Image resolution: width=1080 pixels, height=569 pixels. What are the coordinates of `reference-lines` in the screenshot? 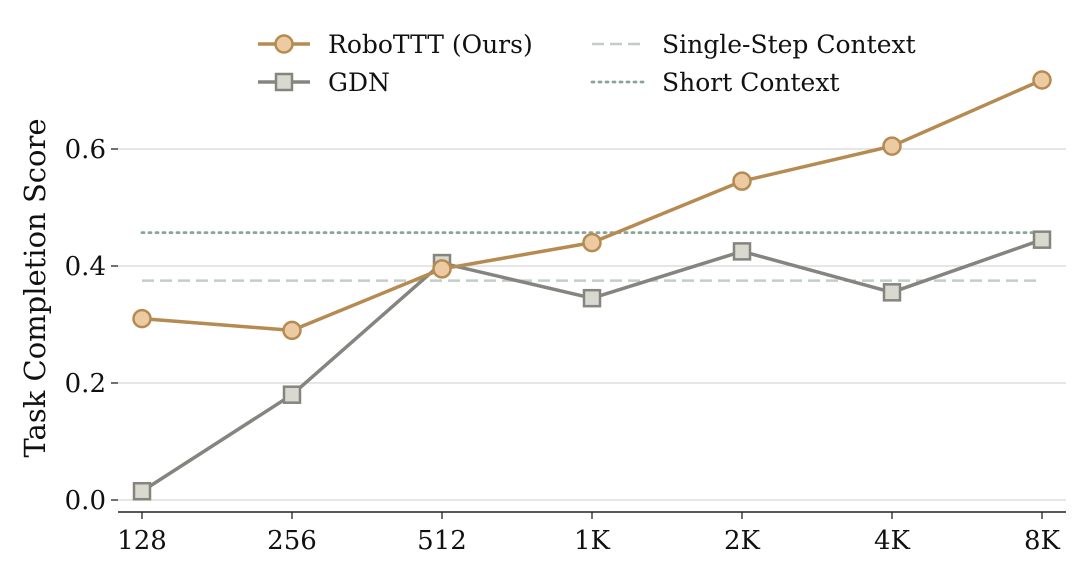 It's located at (592, 256).